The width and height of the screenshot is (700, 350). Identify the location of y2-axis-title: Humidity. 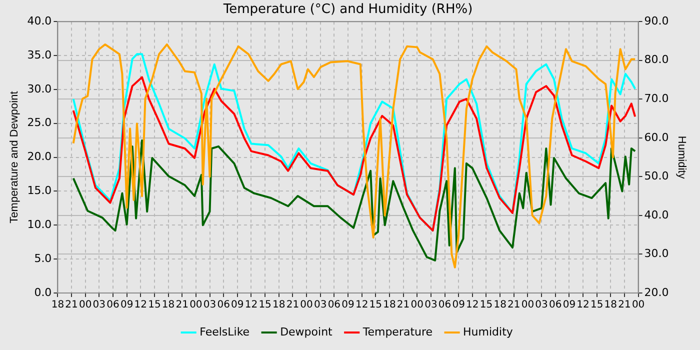
(681, 158).